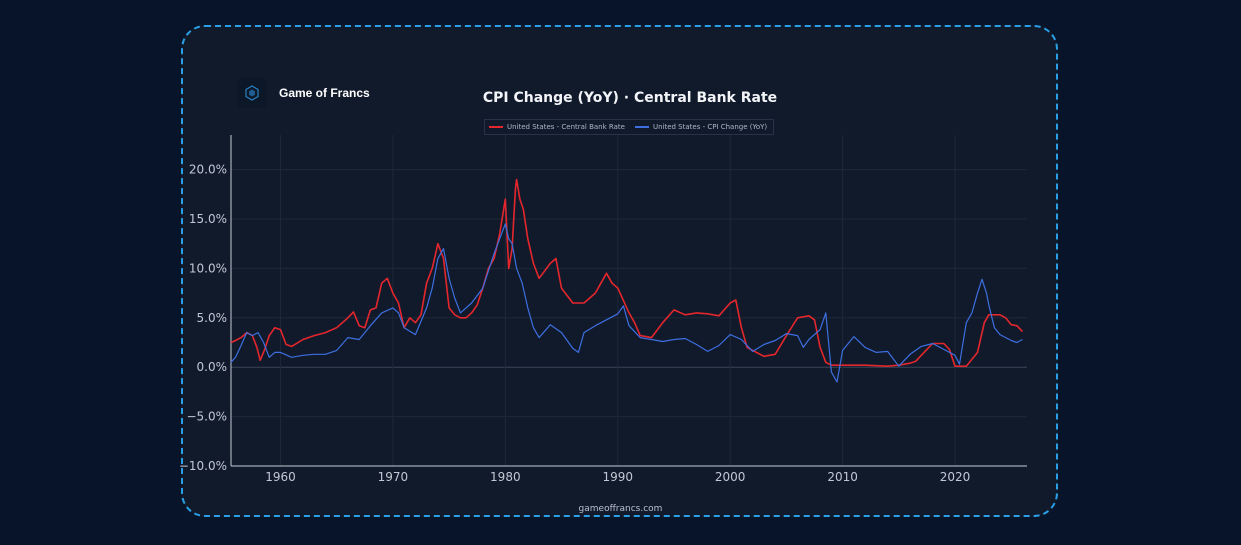 Image resolution: width=1241 pixels, height=545 pixels. I want to click on y-tick-label: 15.0%, so click(208, 219).